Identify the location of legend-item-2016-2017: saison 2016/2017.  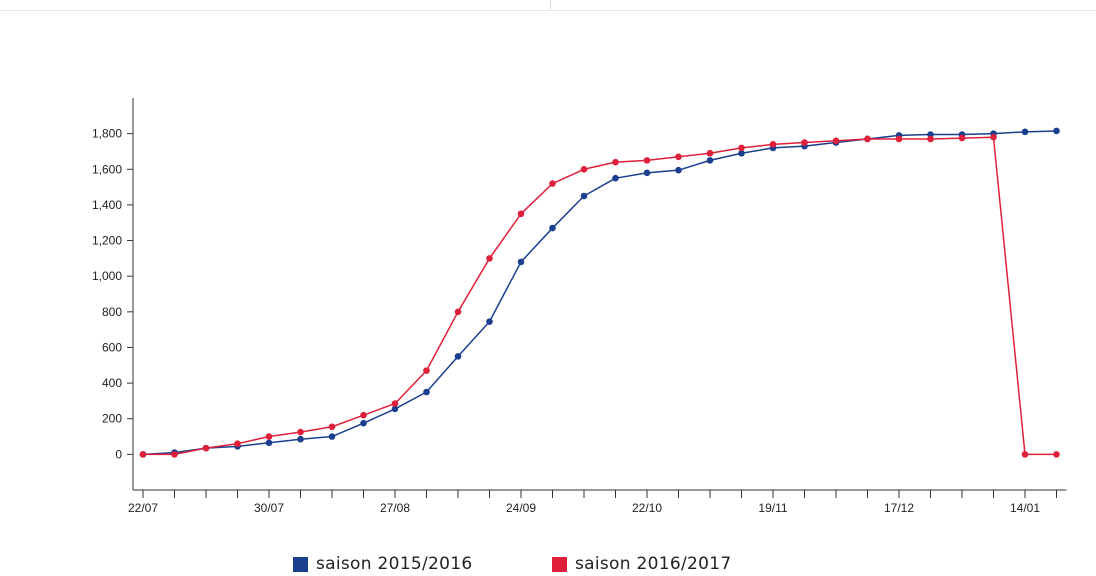
(642, 564).